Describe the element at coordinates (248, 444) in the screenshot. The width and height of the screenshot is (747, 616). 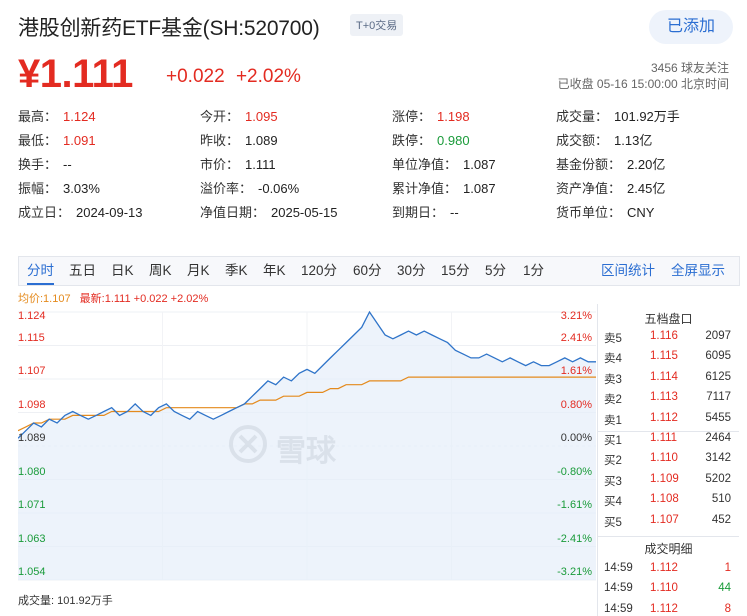
I see `xueqiu-logo-icon` at that location.